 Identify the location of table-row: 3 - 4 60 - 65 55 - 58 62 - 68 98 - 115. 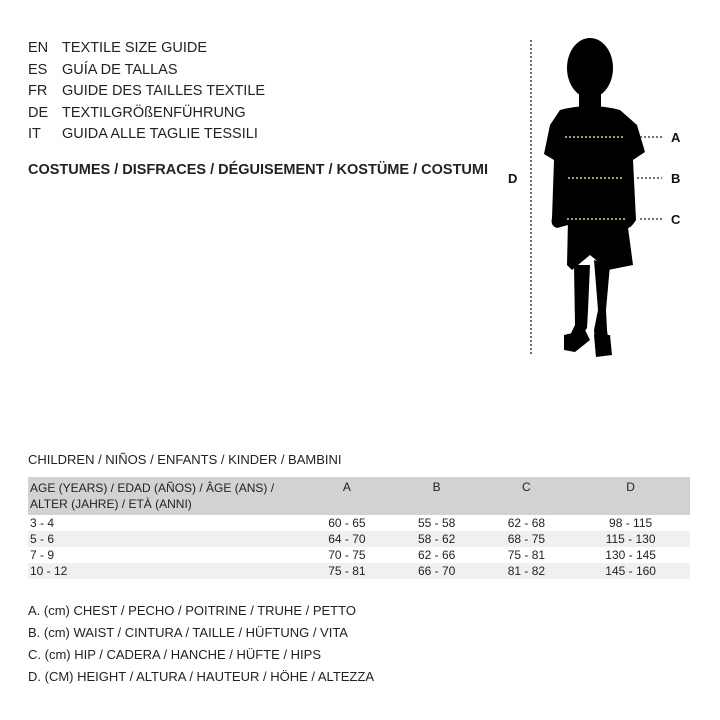
(359, 523).